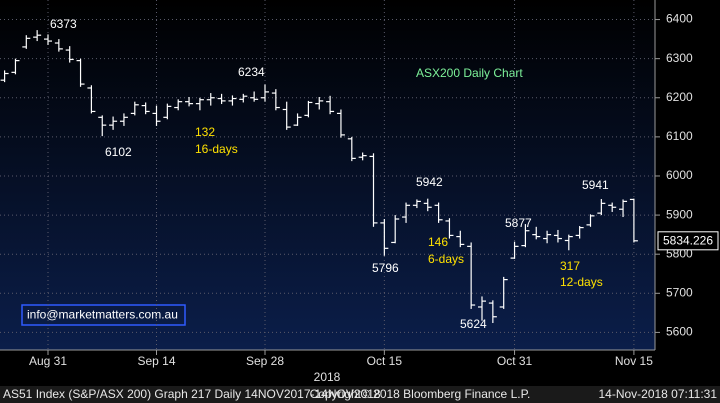  I want to click on x-tick-label: Sep 14, so click(156, 361).